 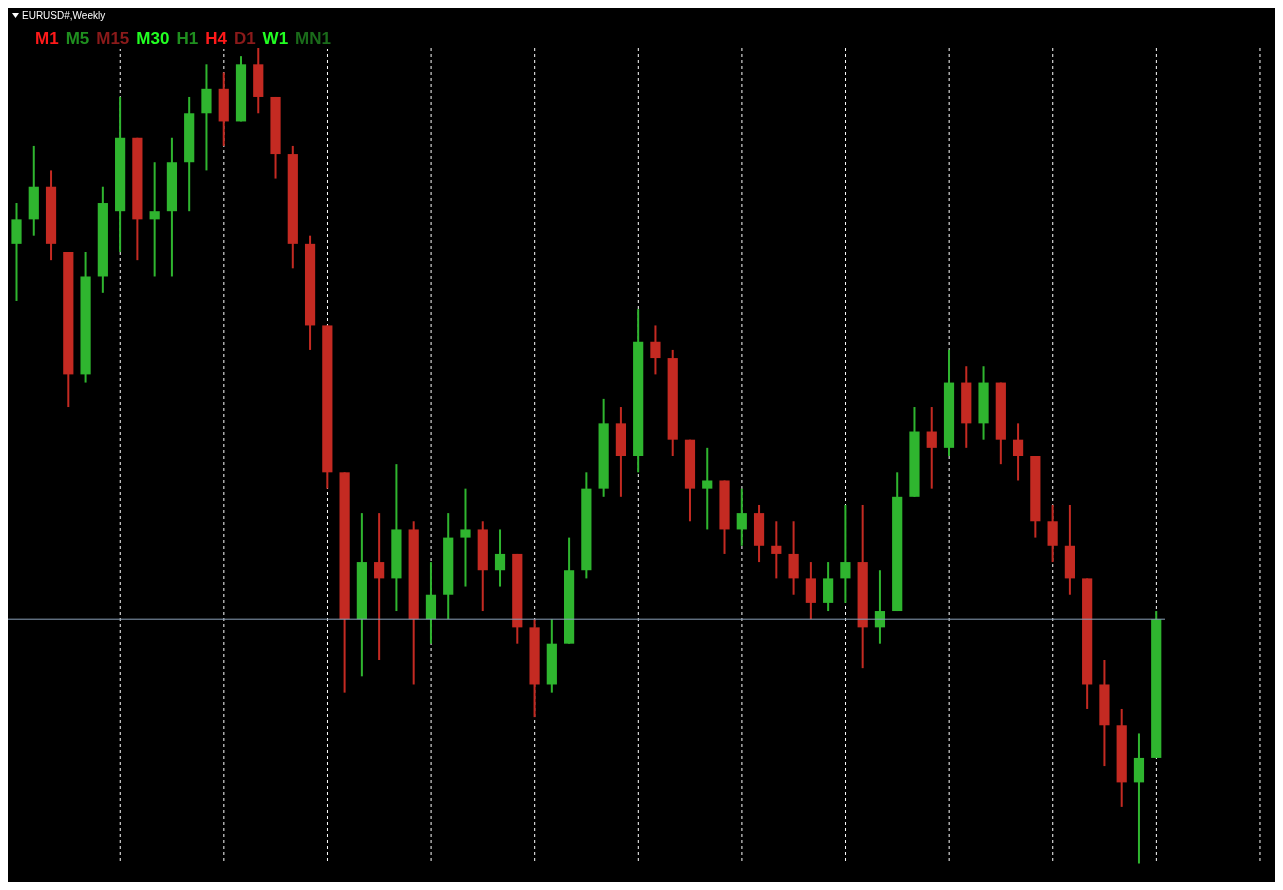 I want to click on annotation: W1, so click(x=275, y=39).